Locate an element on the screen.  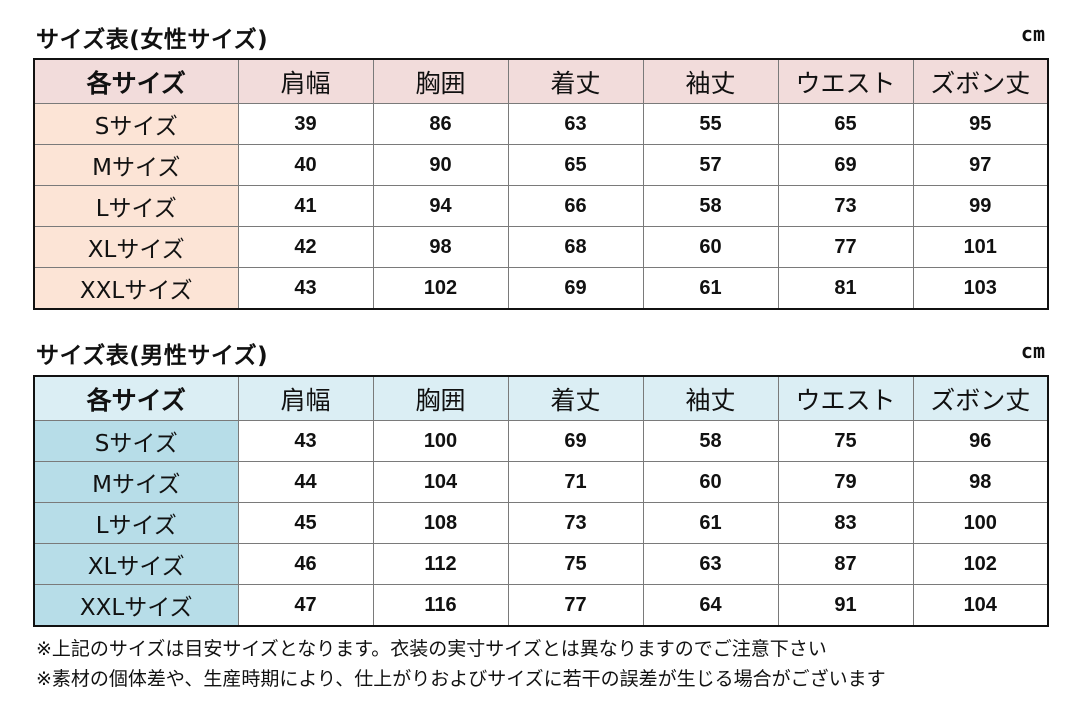
table-cell: 96 is located at coordinates (980, 441).